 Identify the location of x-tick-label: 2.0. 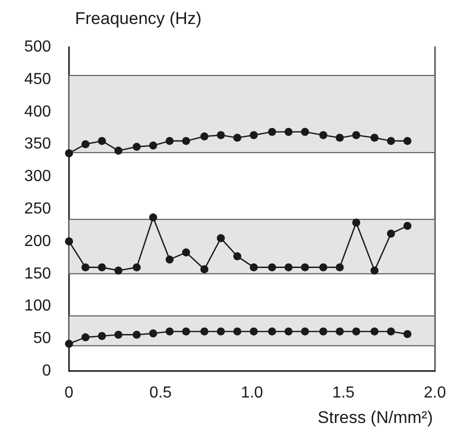
(435, 393).